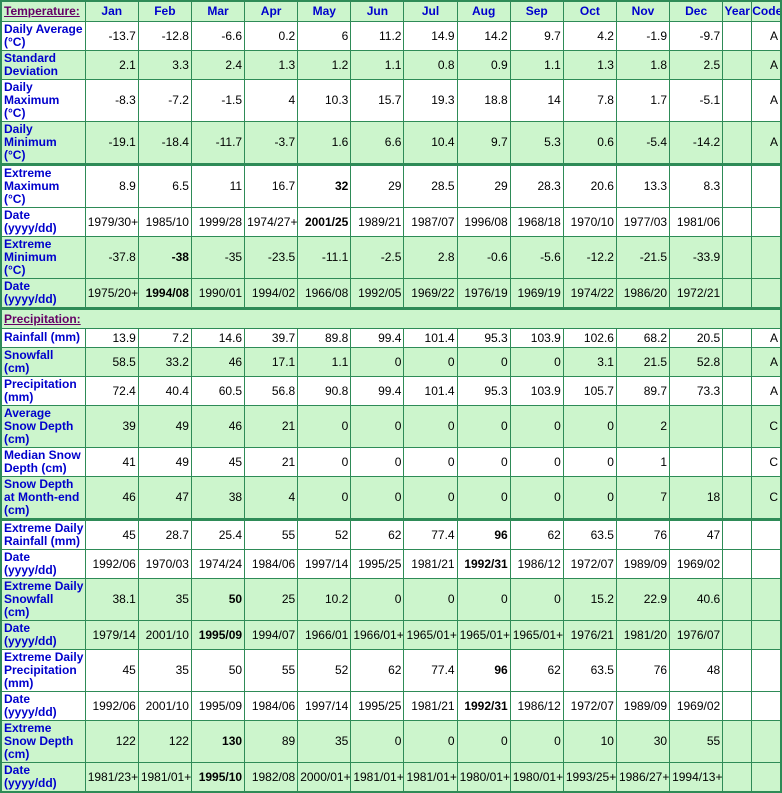 This screenshot has height=793, width=782. What do you see at coordinates (111, 634) in the screenshot?
I see `value-cell: 1979/14` at bounding box center [111, 634].